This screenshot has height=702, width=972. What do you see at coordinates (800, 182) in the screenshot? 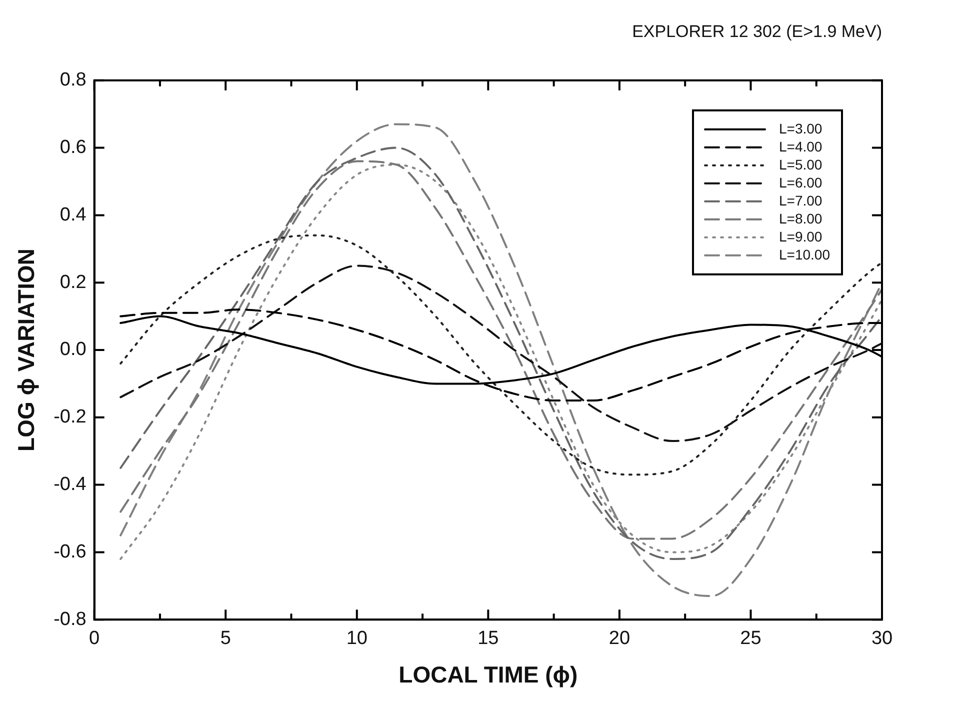
I see `legend-label: L=6.00` at bounding box center [800, 182].